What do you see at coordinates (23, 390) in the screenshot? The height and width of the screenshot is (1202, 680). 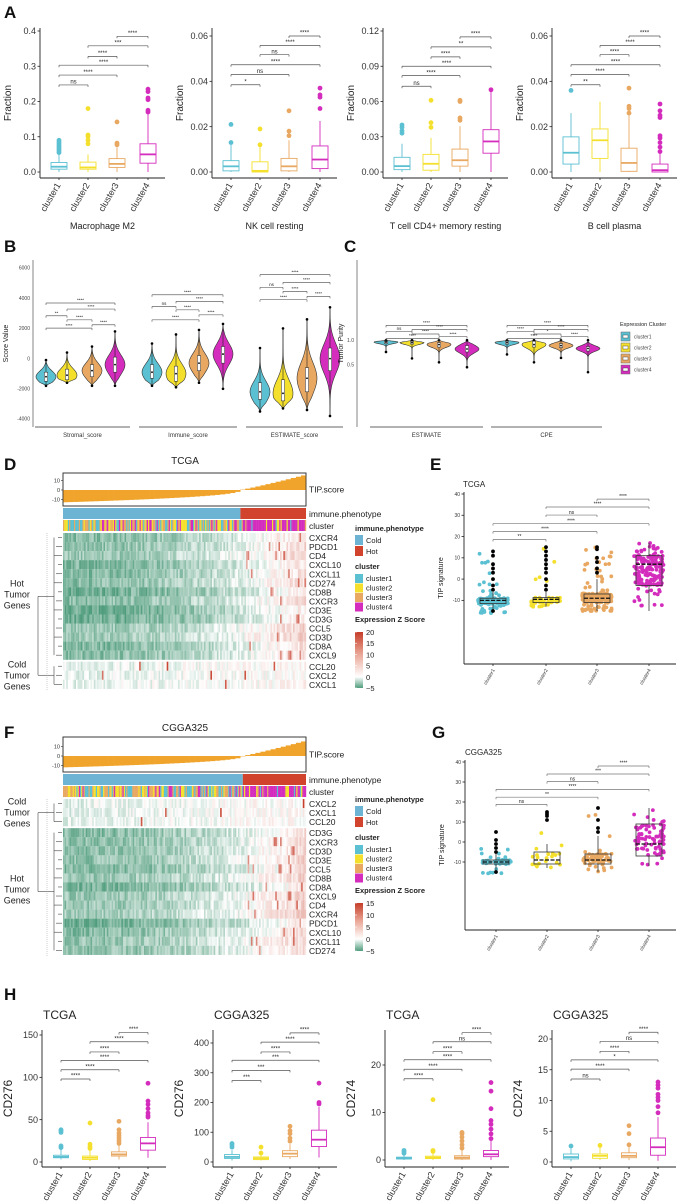 I see `y-tick-label: -2000` at bounding box center [23, 390].